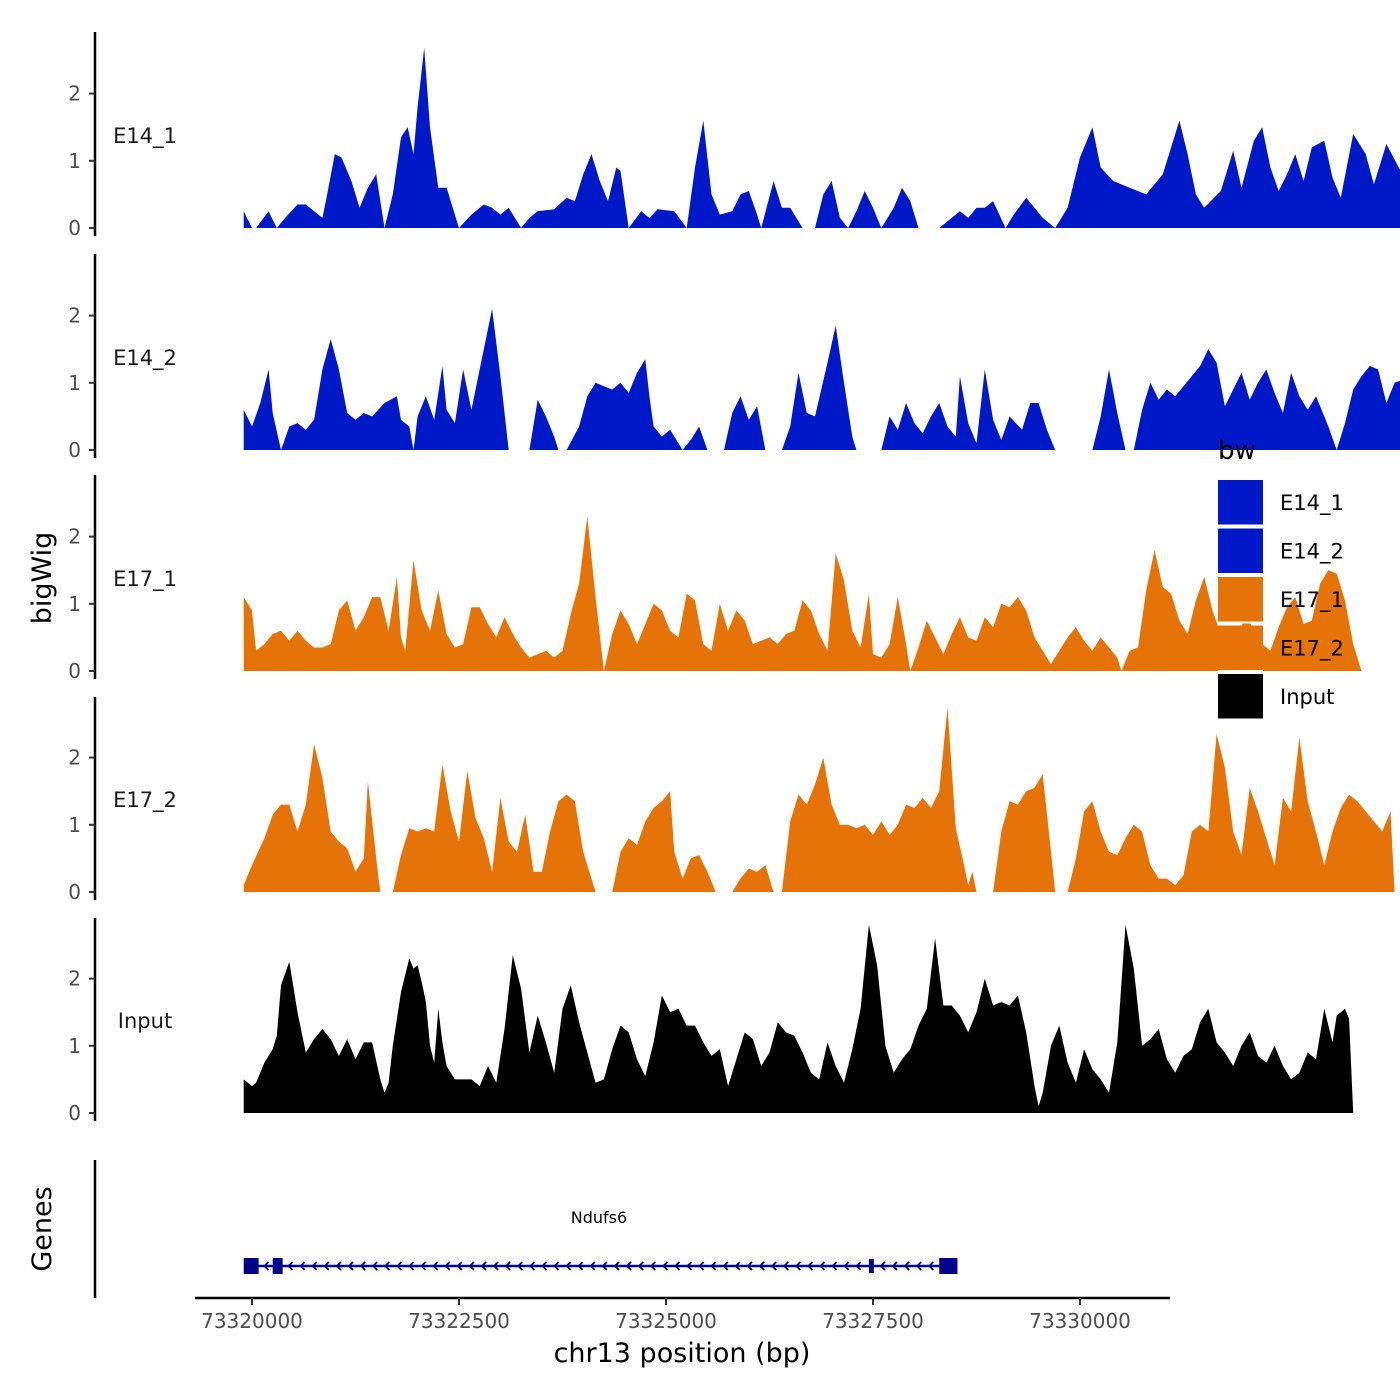 The image size is (1400, 1400). Describe the element at coordinates (459, 1321) in the screenshot. I see `x-tick-label: 73322500` at that location.